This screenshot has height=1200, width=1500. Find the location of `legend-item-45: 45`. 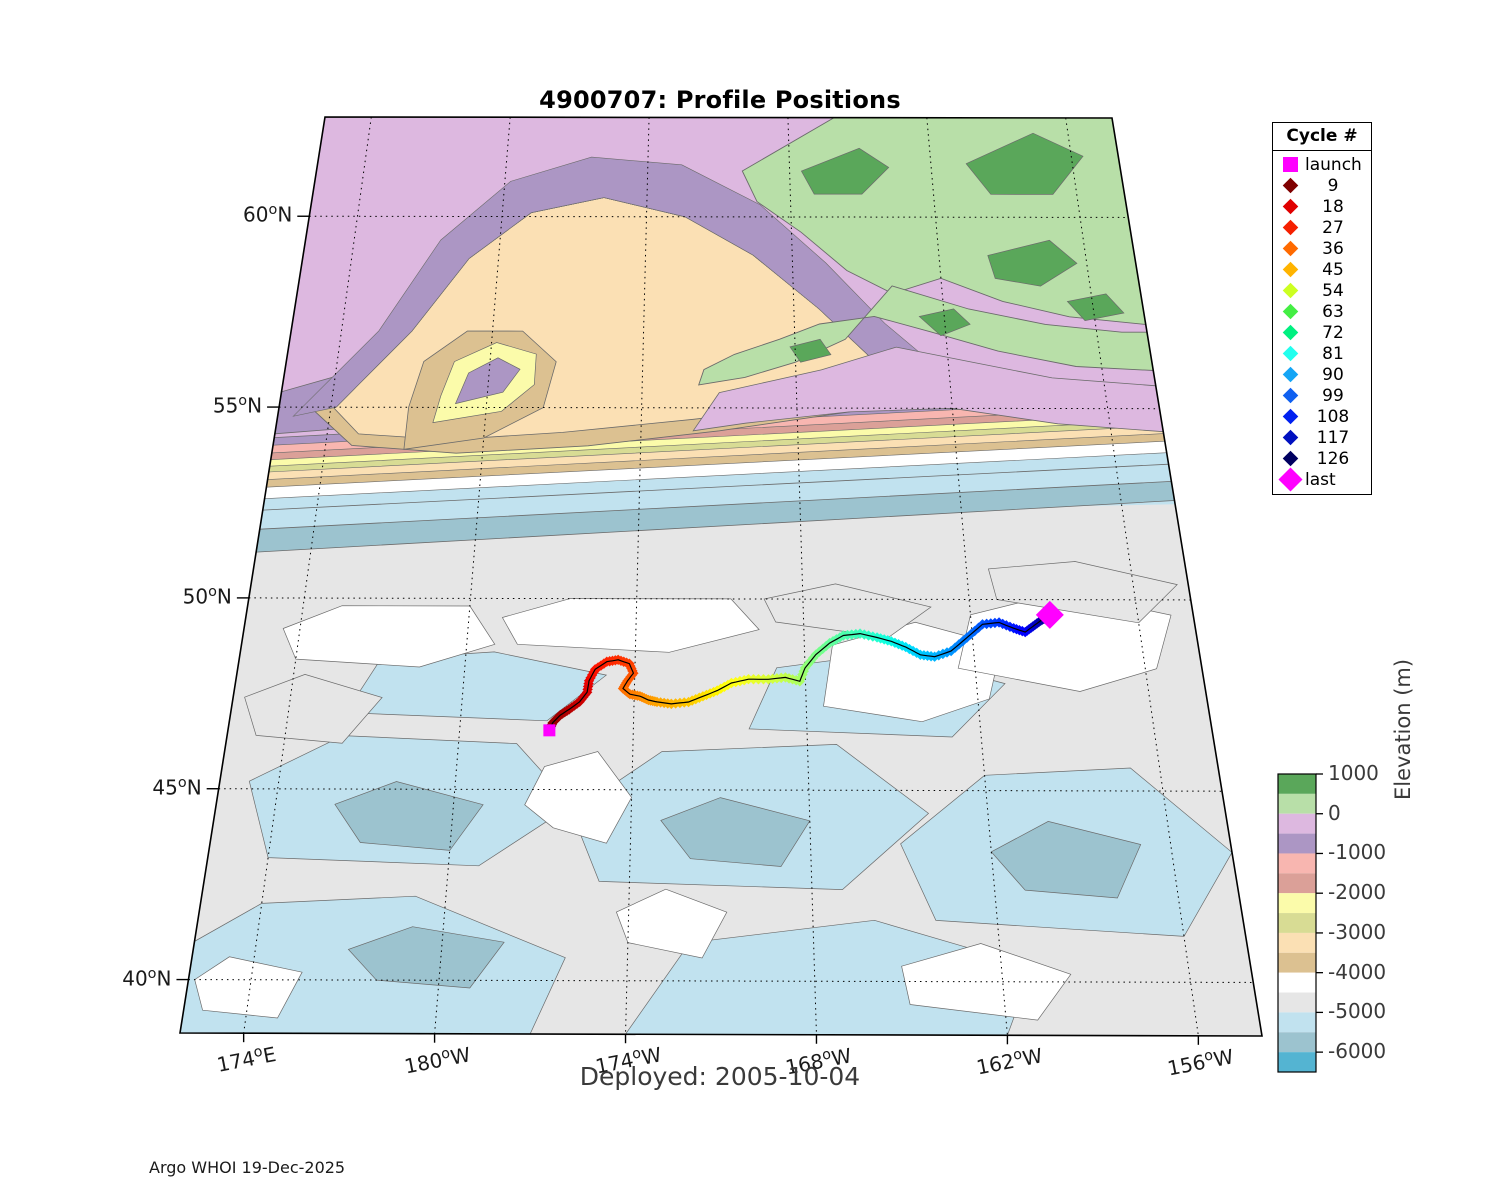

legend-item-45: 45 is located at coordinates (1322, 269).